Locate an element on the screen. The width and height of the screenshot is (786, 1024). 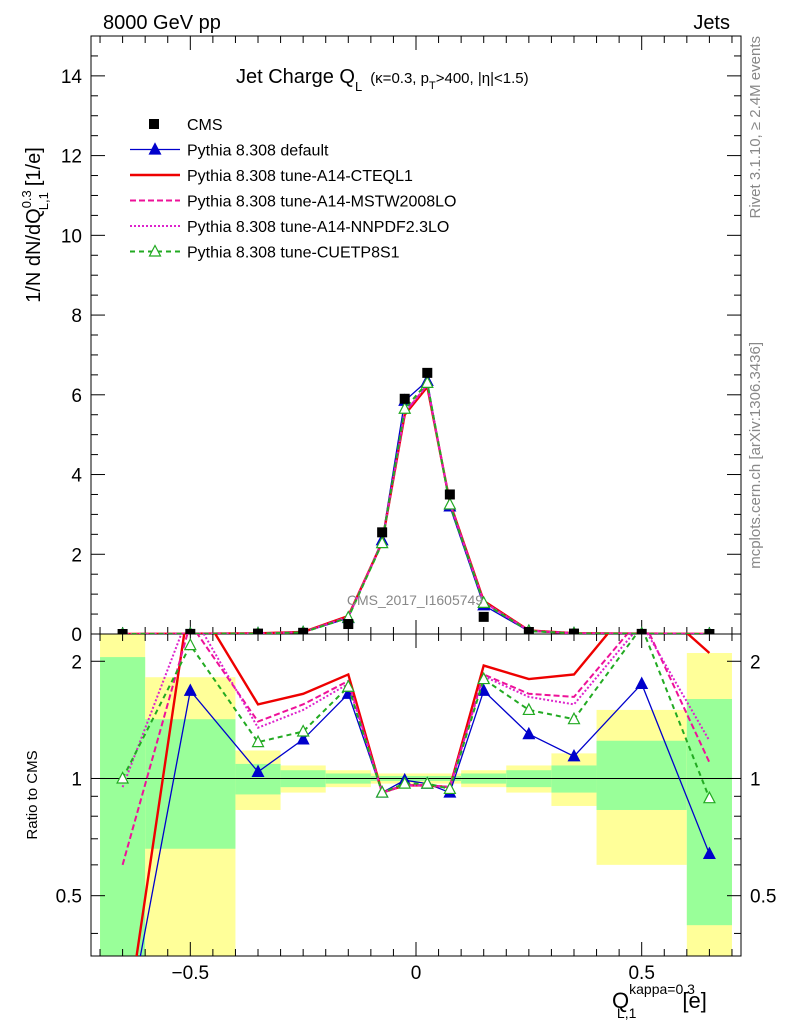
x-tick-label: 0 is located at coordinates (416, 973).